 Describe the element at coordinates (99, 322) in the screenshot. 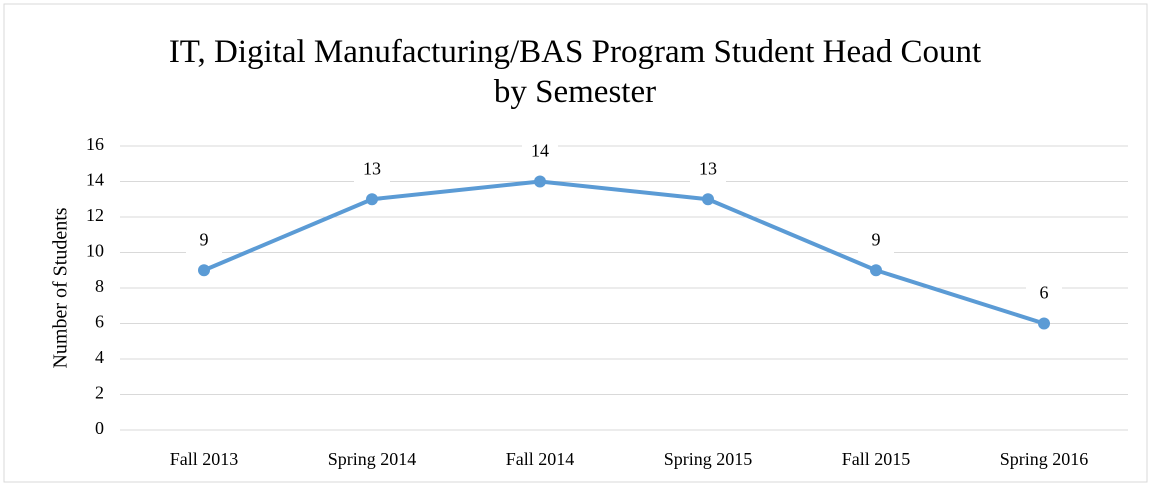

I see `y-tick-label: 6` at that location.